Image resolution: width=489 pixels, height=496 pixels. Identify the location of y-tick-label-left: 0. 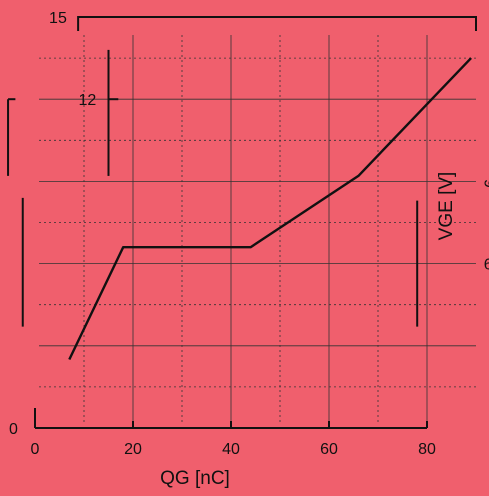
(13, 429).